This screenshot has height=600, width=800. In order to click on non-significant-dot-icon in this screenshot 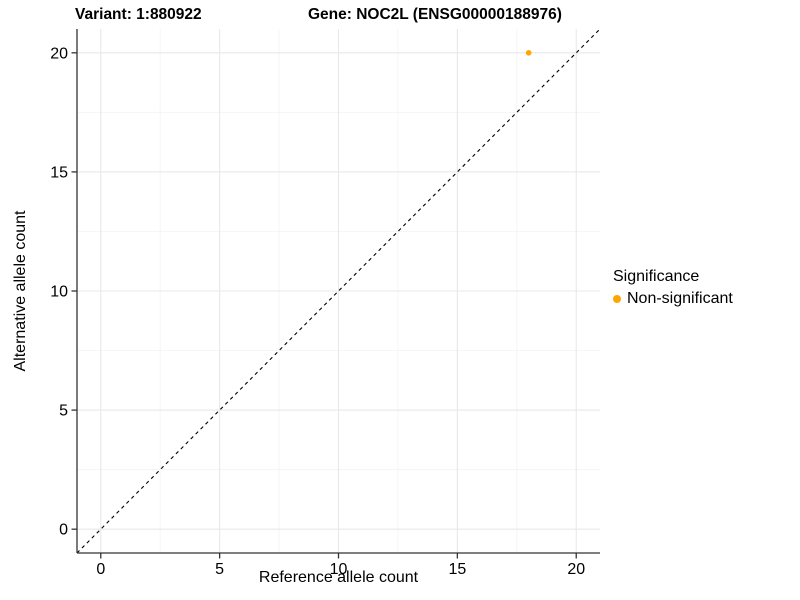, I will do `click(617, 299)`.